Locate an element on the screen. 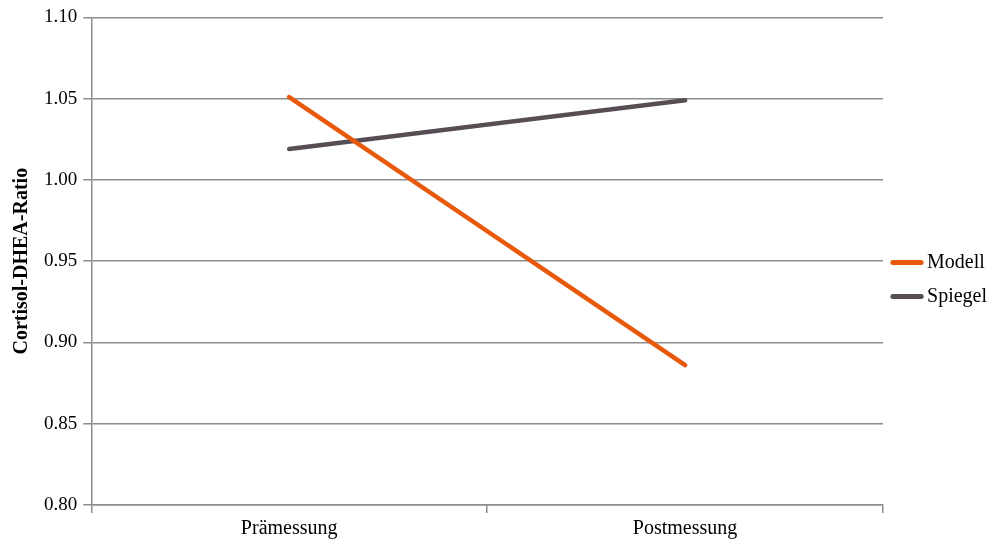  y-tick-label: 1.10 is located at coordinates (61, 16).